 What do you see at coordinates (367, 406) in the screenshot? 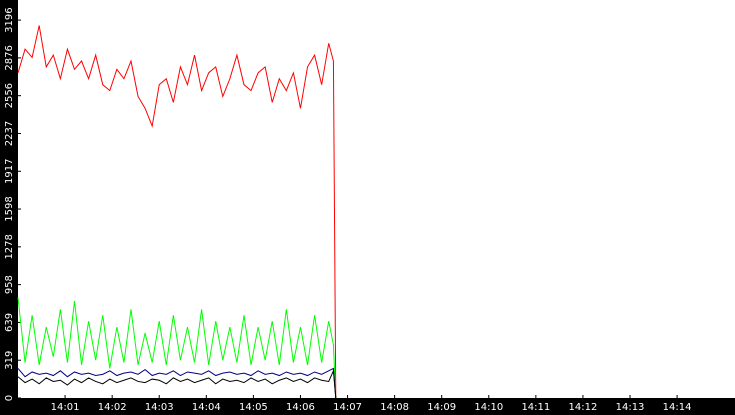
I see `x-axis-strip` at bounding box center [367, 406].